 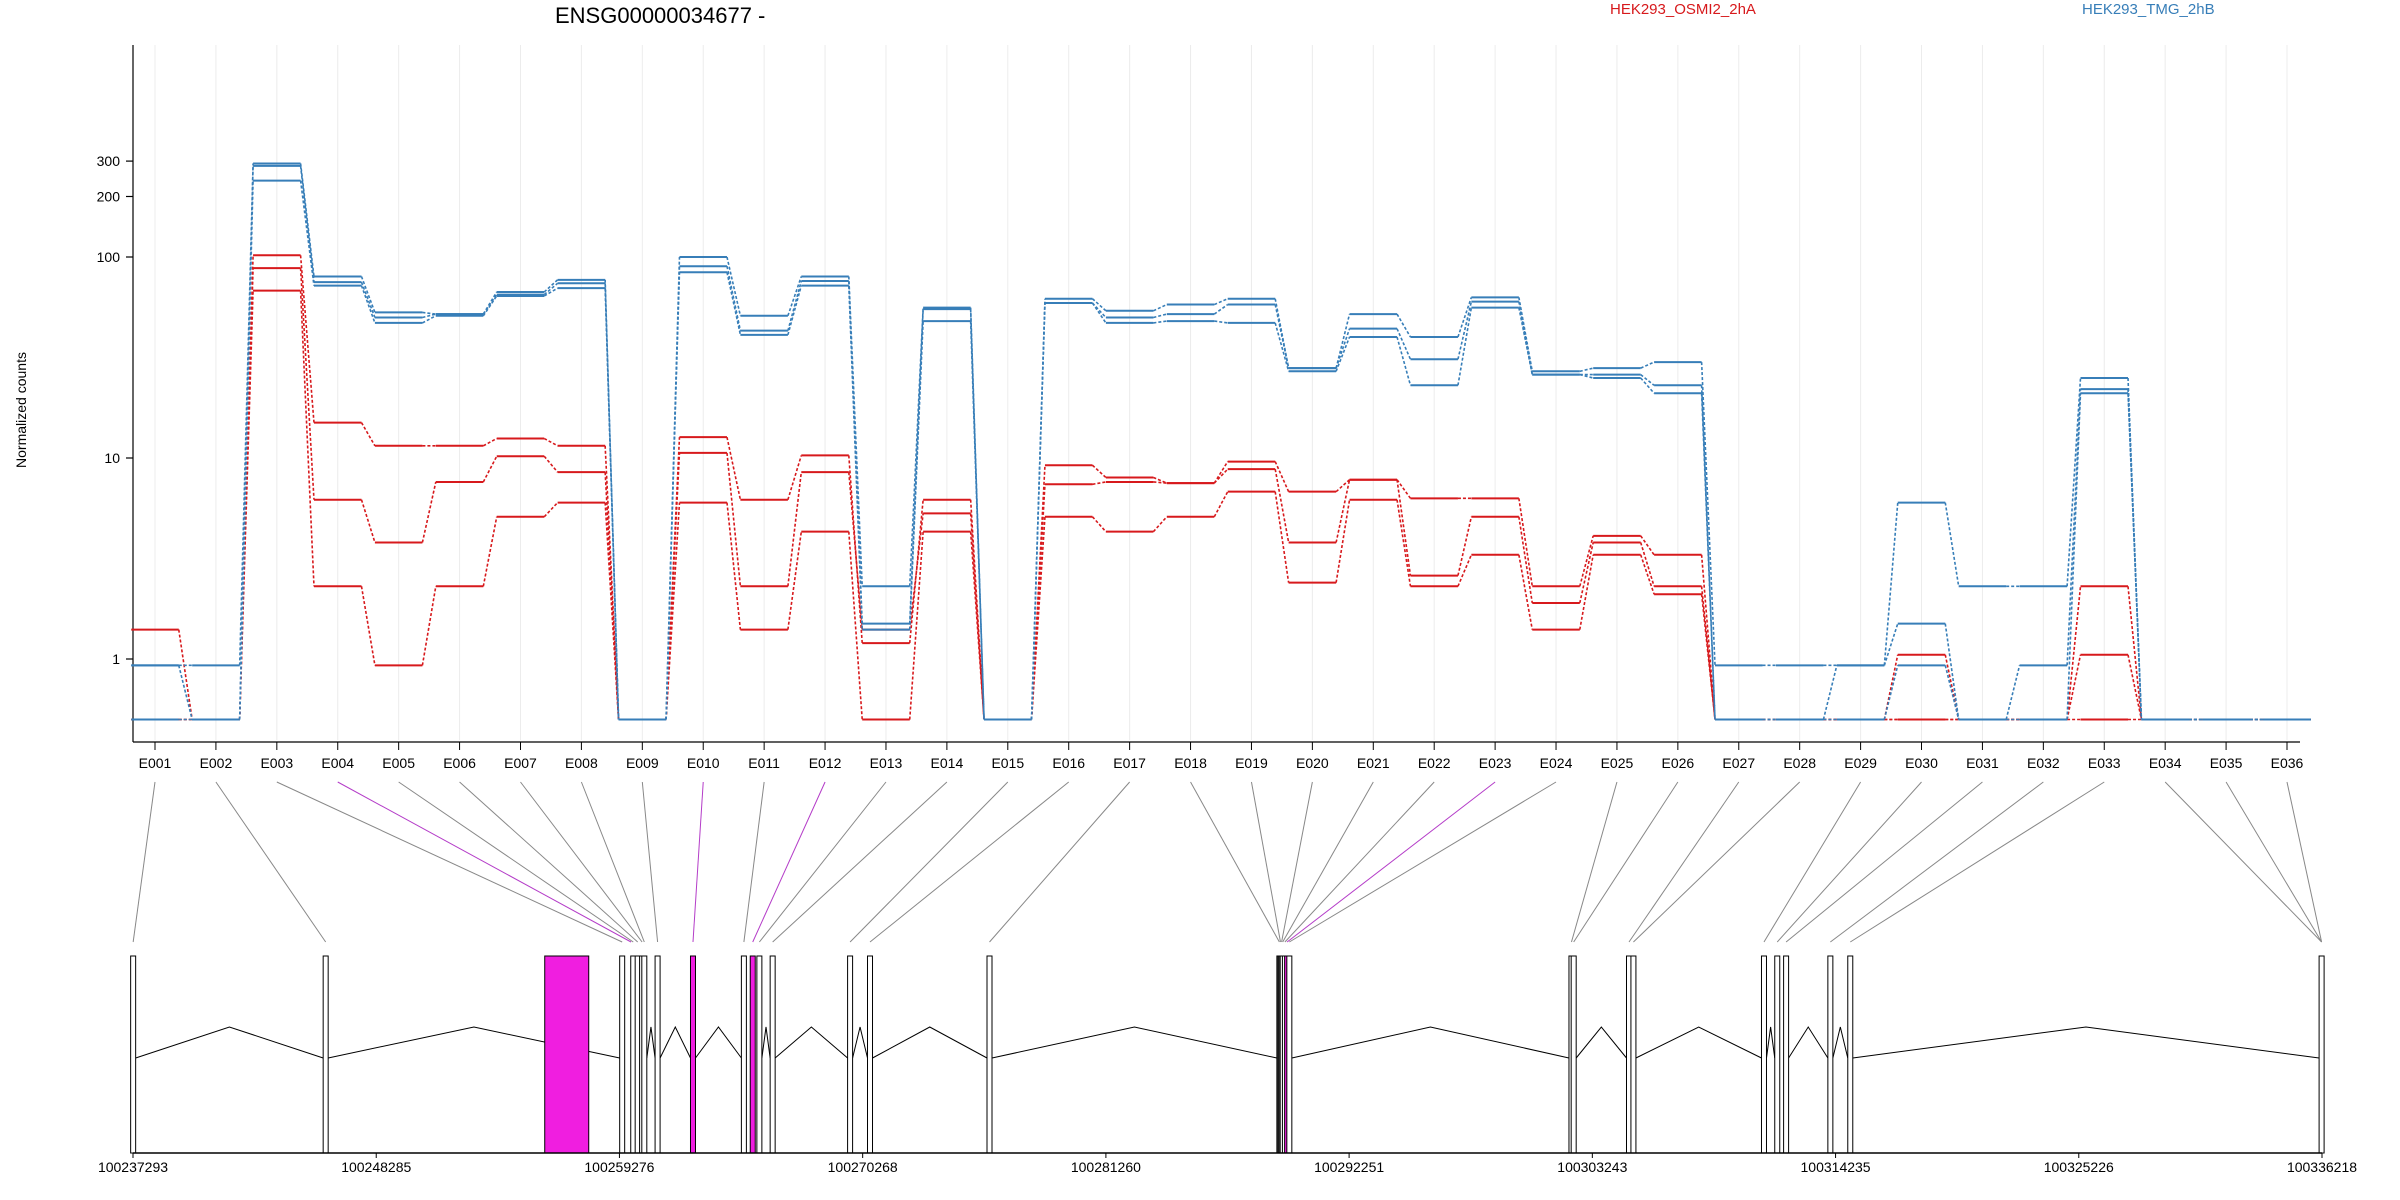 What do you see at coordinates (619, 1167) in the screenshot?
I see `genomic-tick-label: 100259276` at bounding box center [619, 1167].